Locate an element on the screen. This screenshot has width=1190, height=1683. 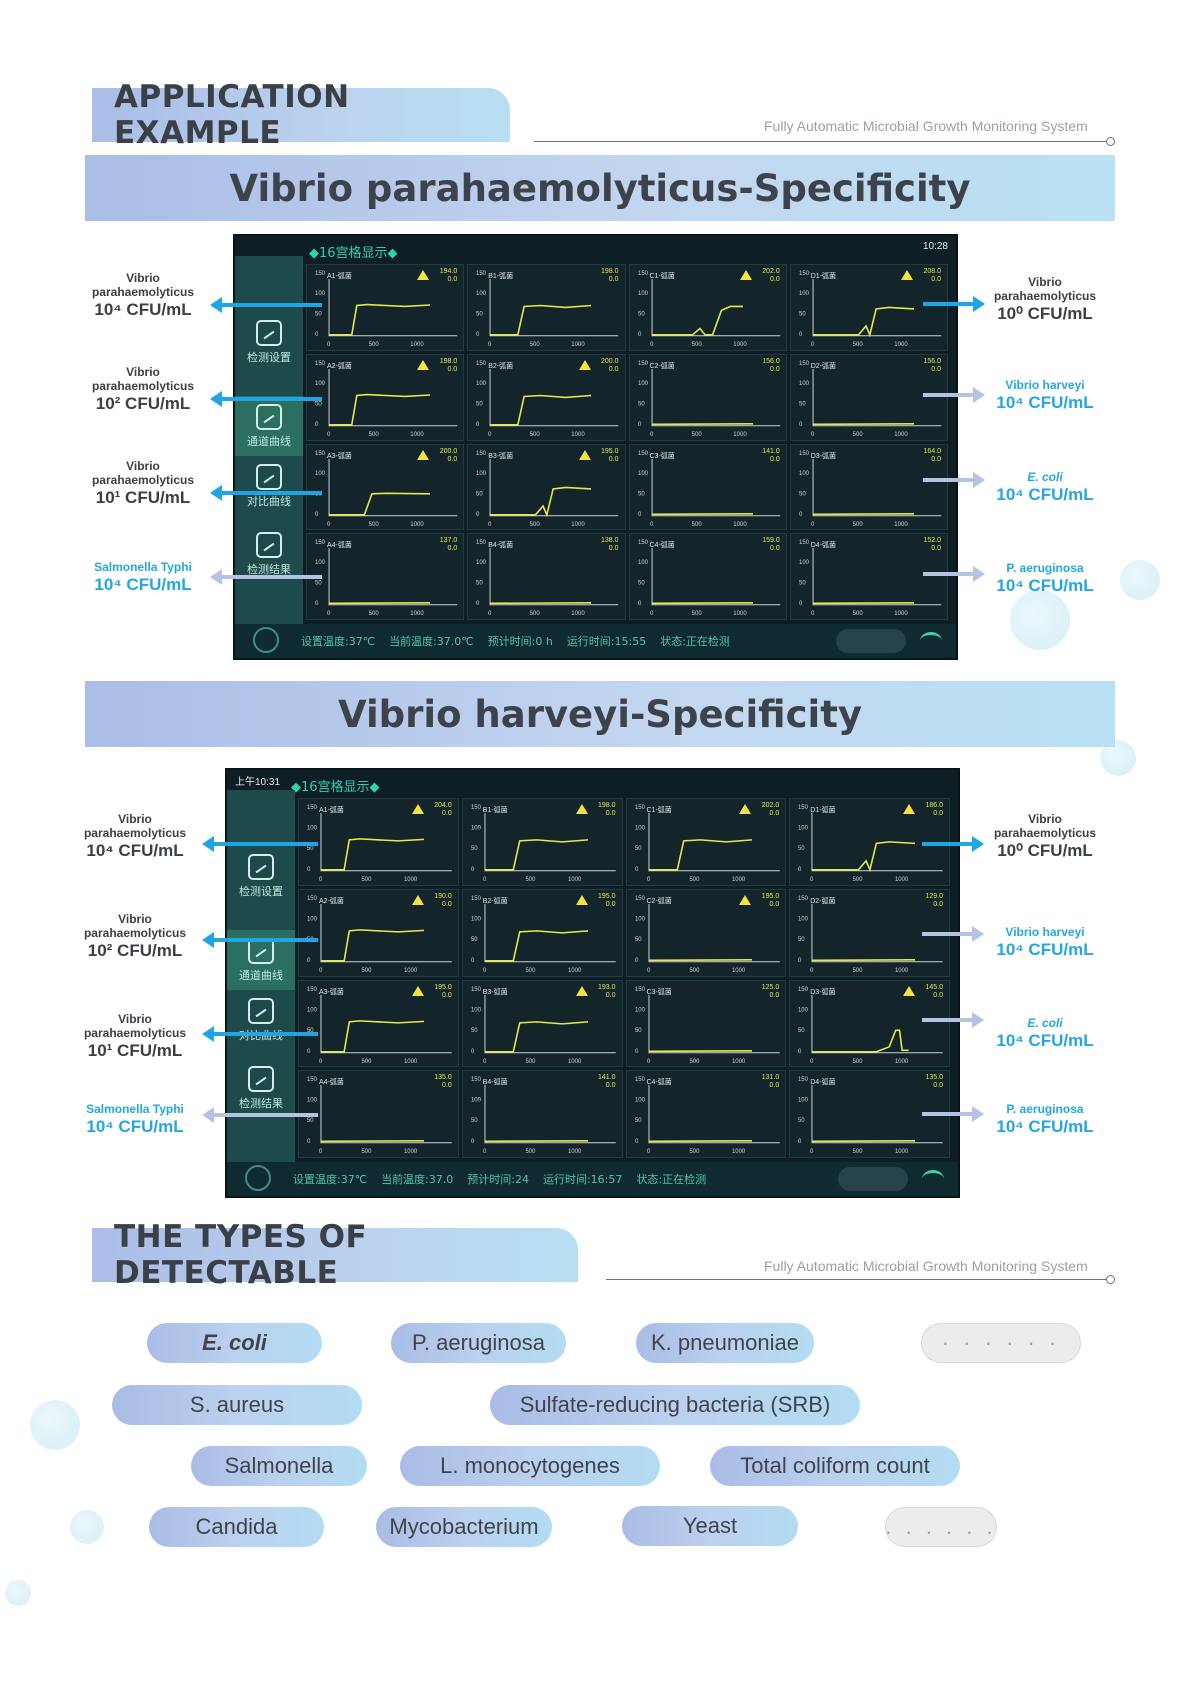
channel-name: A4-弧菌 is located at coordinates (331, 1083).